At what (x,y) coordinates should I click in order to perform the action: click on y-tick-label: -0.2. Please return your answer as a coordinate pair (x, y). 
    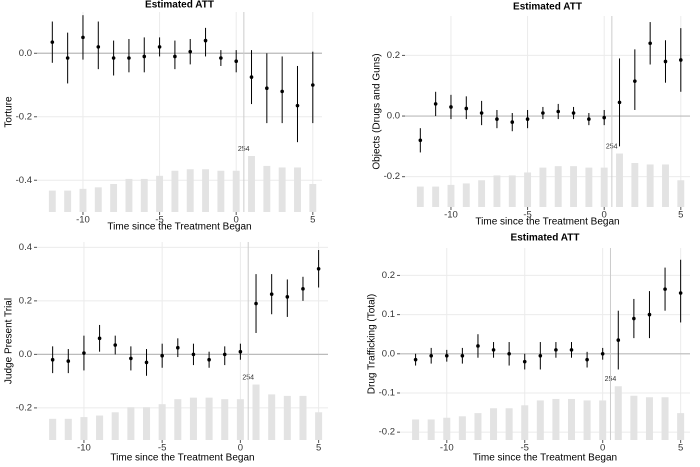
    Looking at the image, I should click on (387, 432).